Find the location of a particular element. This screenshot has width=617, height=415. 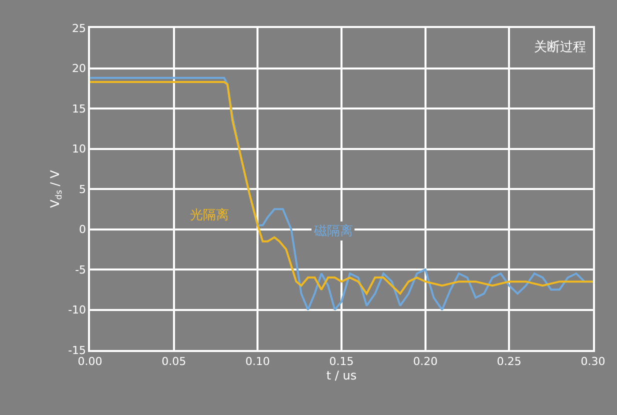

y-tick-label: 5 is located at coordinates (82, 189).